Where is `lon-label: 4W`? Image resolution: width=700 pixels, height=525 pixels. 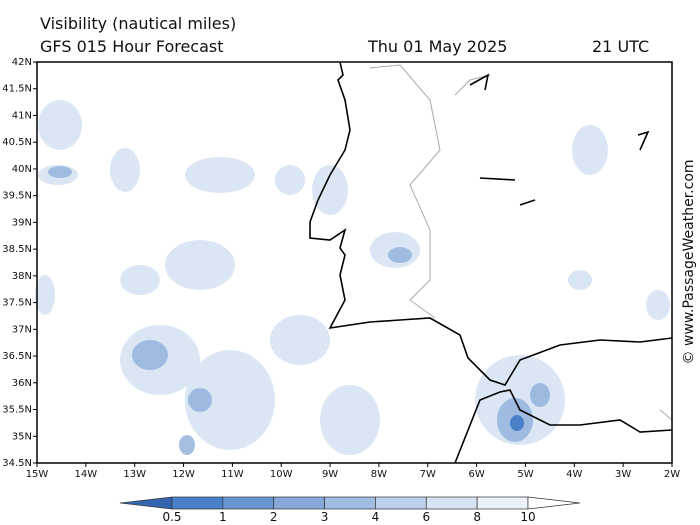 lon-label: 4W is located at coordinates (574, 474).